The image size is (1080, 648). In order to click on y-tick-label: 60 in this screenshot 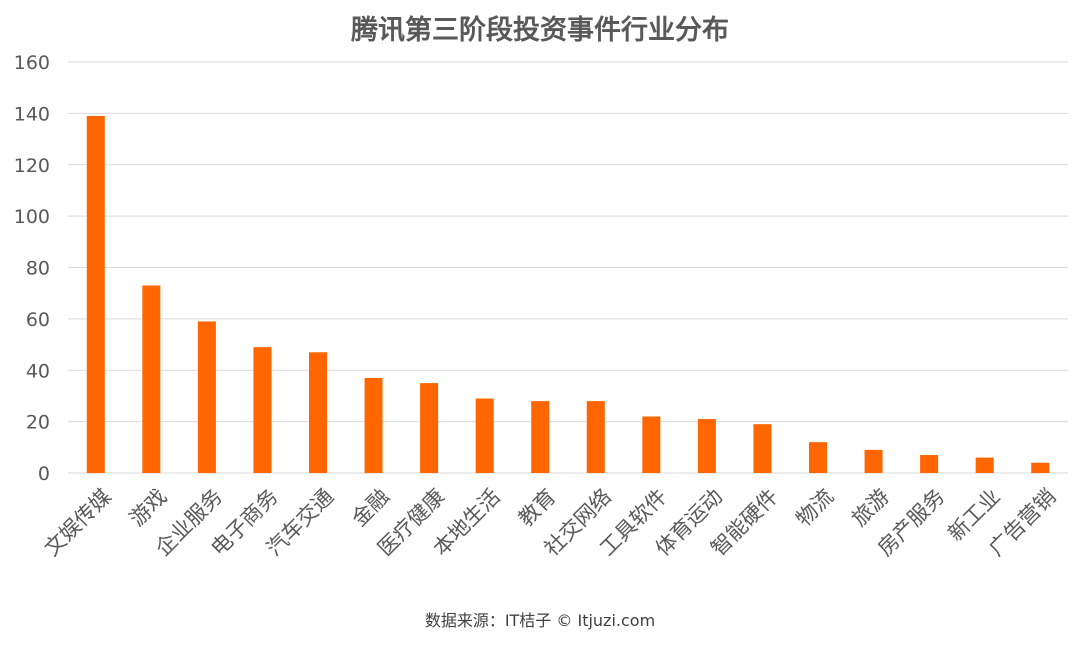, I will do `click(38, 320)`.